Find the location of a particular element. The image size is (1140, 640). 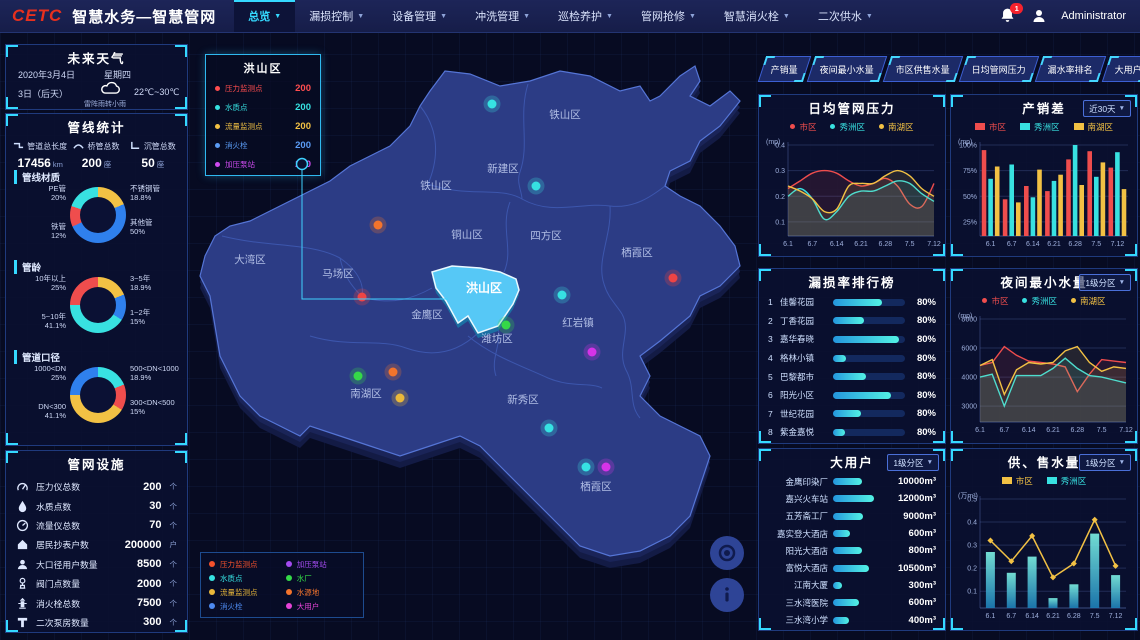

legend-label: 水质点 is located at coordinates (231, 578).